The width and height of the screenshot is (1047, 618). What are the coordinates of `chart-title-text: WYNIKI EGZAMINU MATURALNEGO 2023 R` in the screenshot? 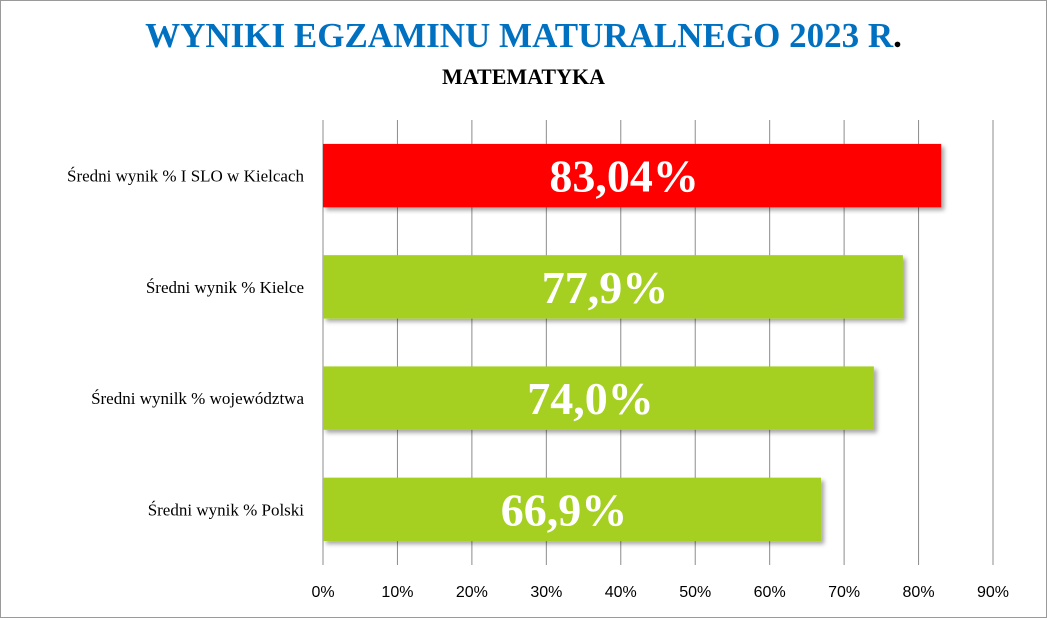 It's located at (519, 35).